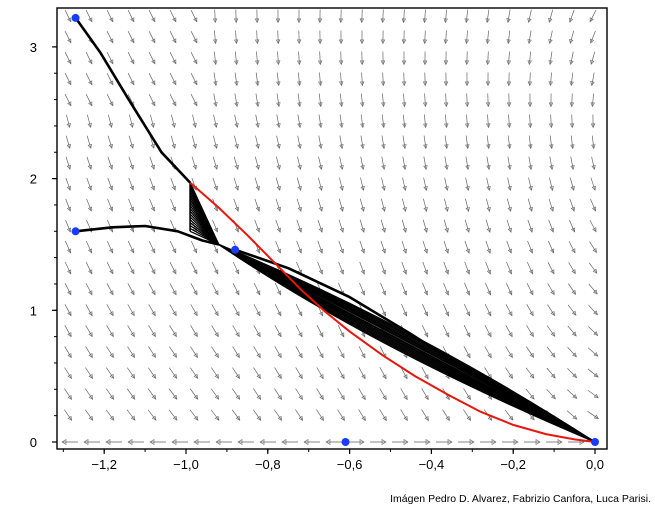 The height and width of the screenshot is (510, 655). What do you see at coordinates (33, 179) in the screenshot?
I see `y-tick-label: 2` at bounding box center [33, 179].